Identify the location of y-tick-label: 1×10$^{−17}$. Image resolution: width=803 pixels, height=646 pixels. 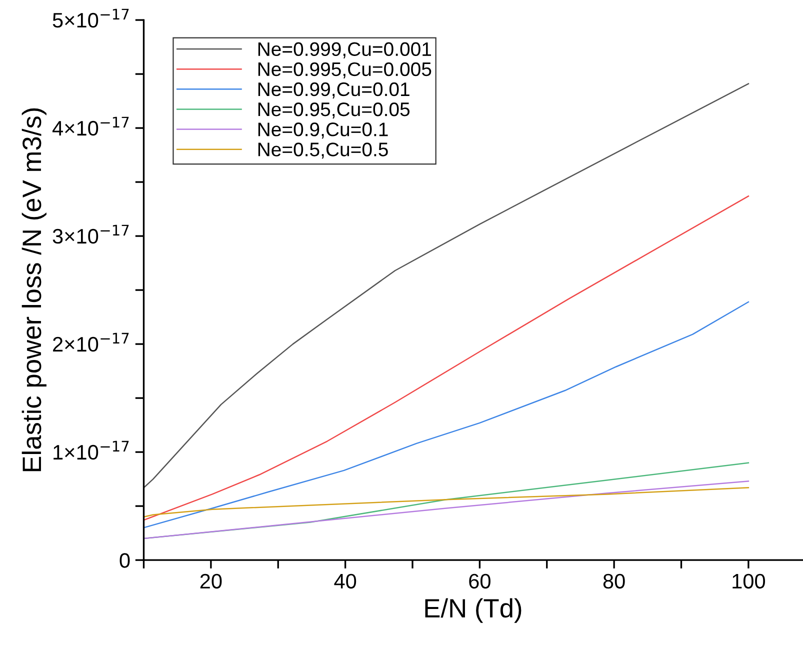
(91, 450).